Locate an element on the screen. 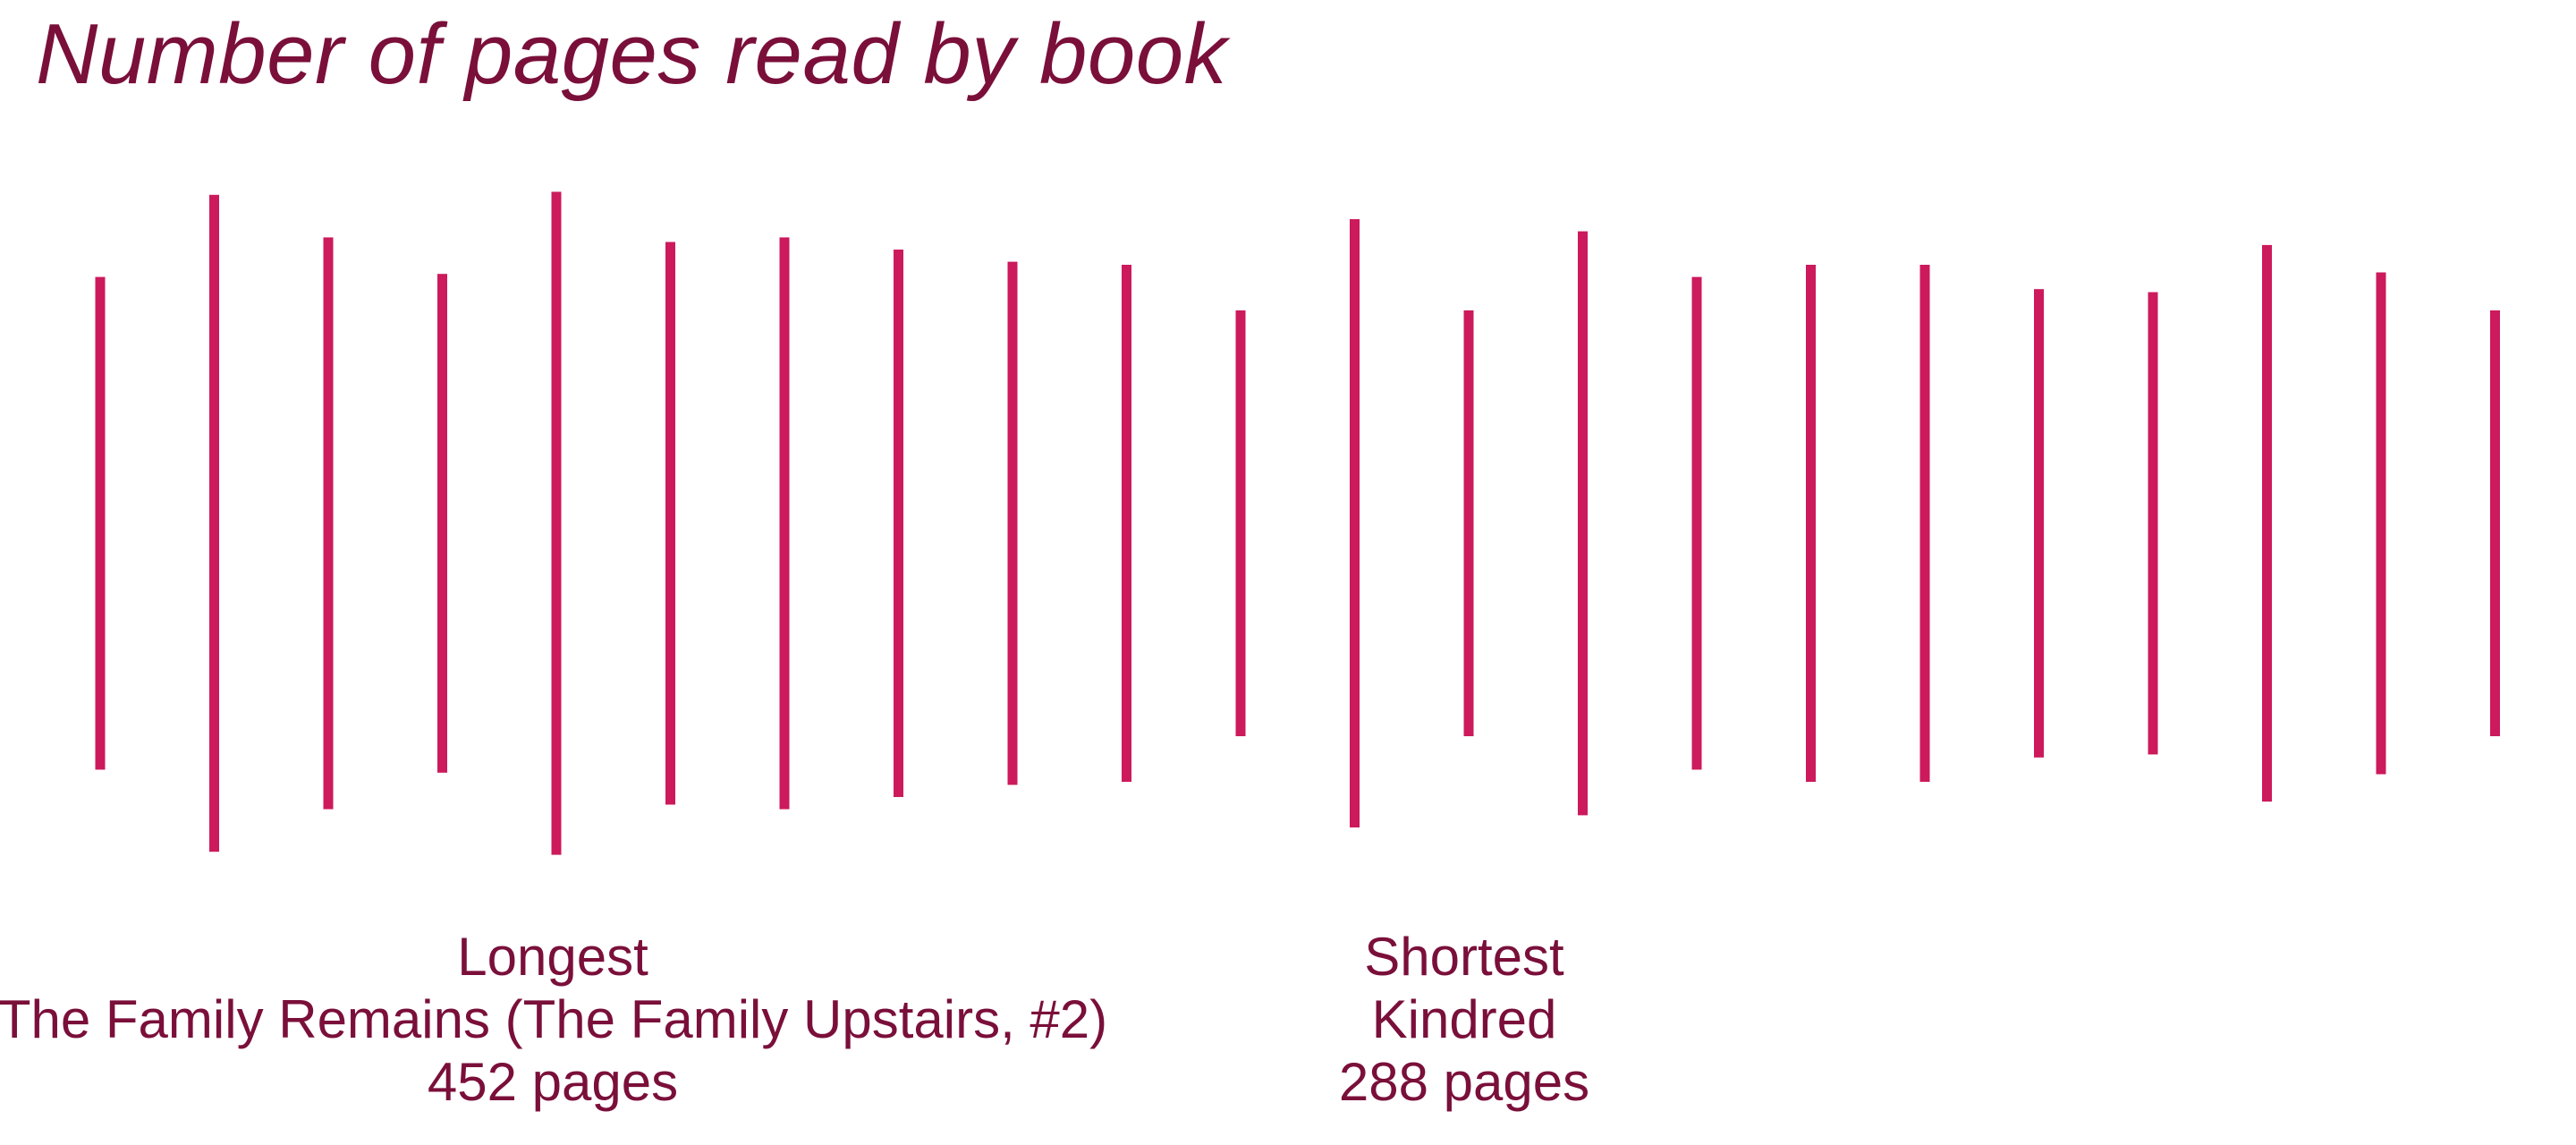  longest-pages: 452 pages is located at coordinates (553, 1082).